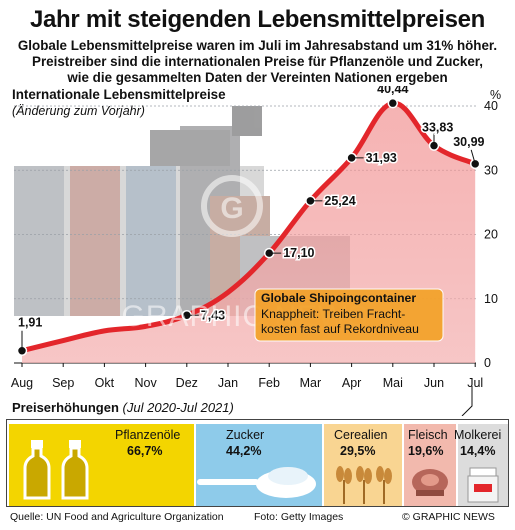  Describe the element at coordinates (30, 323) in the screenshot. I see `data-label: 1,91` at that location.